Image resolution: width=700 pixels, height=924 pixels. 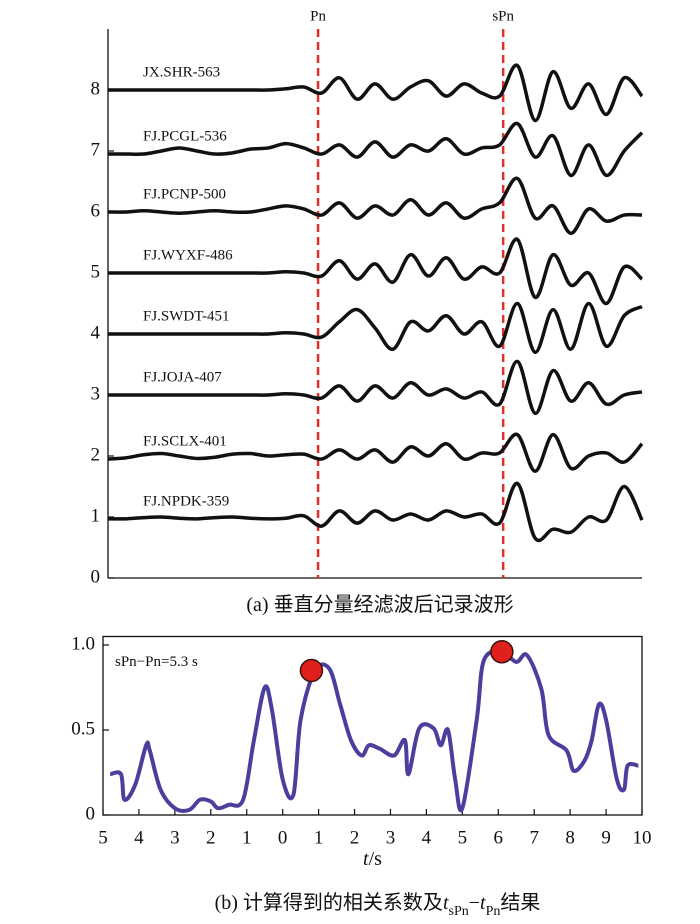 What do you see at coordinates (96, 271) in the screenshot?
I see `y-tick-label: 5` at bounding box center [96, 271].